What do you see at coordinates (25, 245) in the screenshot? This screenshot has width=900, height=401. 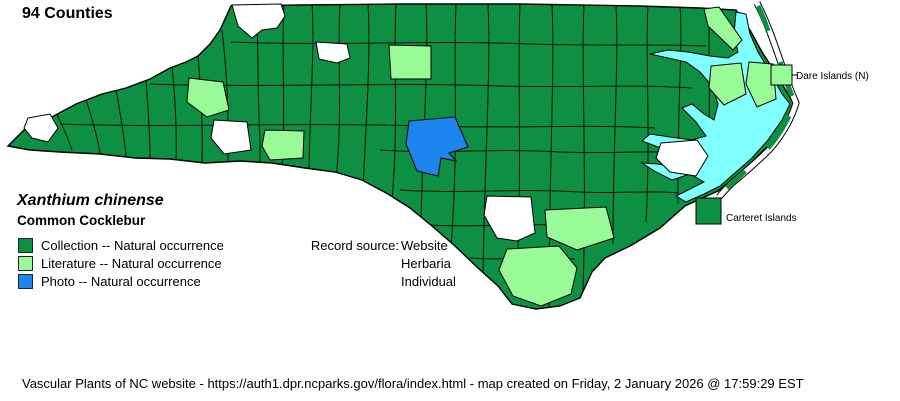 I see `collection-swatch-icon` at bounding box center [25, 245].